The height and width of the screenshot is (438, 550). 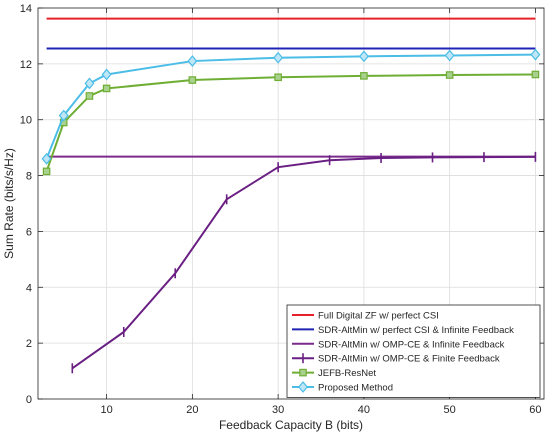 I want to click on y-tick-label: 8, so click(x=29, y=177).